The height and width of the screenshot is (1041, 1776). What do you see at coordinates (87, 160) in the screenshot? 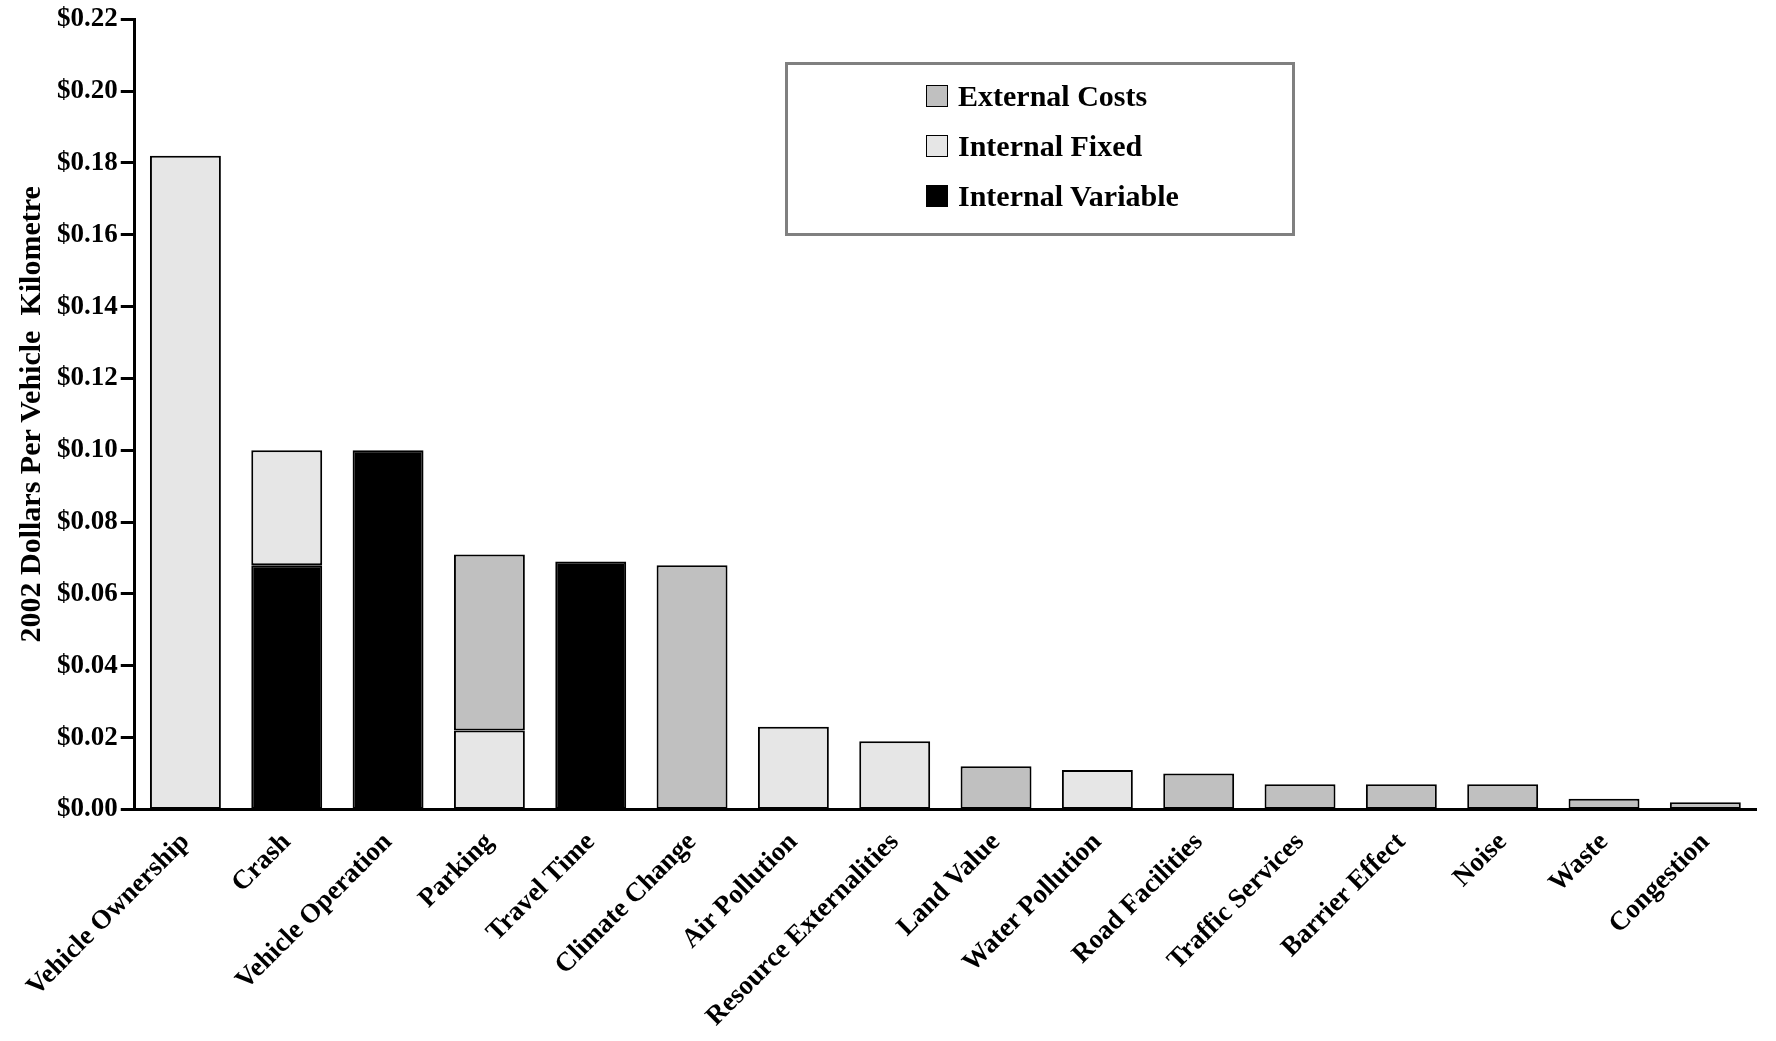
I see `y-tick-label: $0.18` at bounding box center [87, 160].